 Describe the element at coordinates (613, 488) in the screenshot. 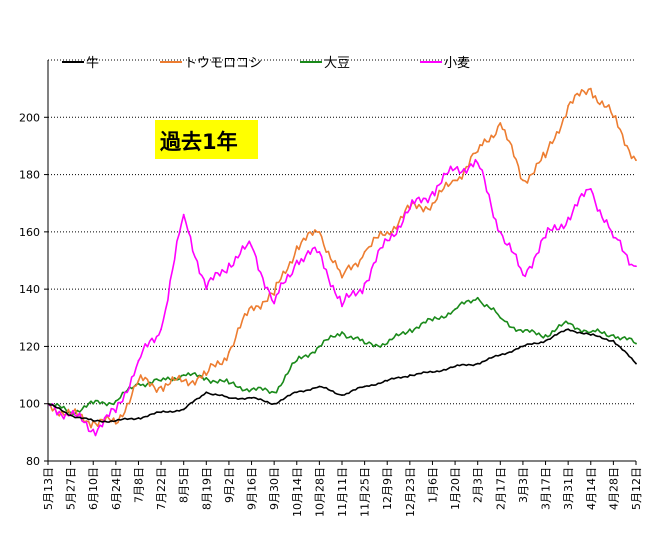

I see `x-tick-label: 4月28日` at that location.